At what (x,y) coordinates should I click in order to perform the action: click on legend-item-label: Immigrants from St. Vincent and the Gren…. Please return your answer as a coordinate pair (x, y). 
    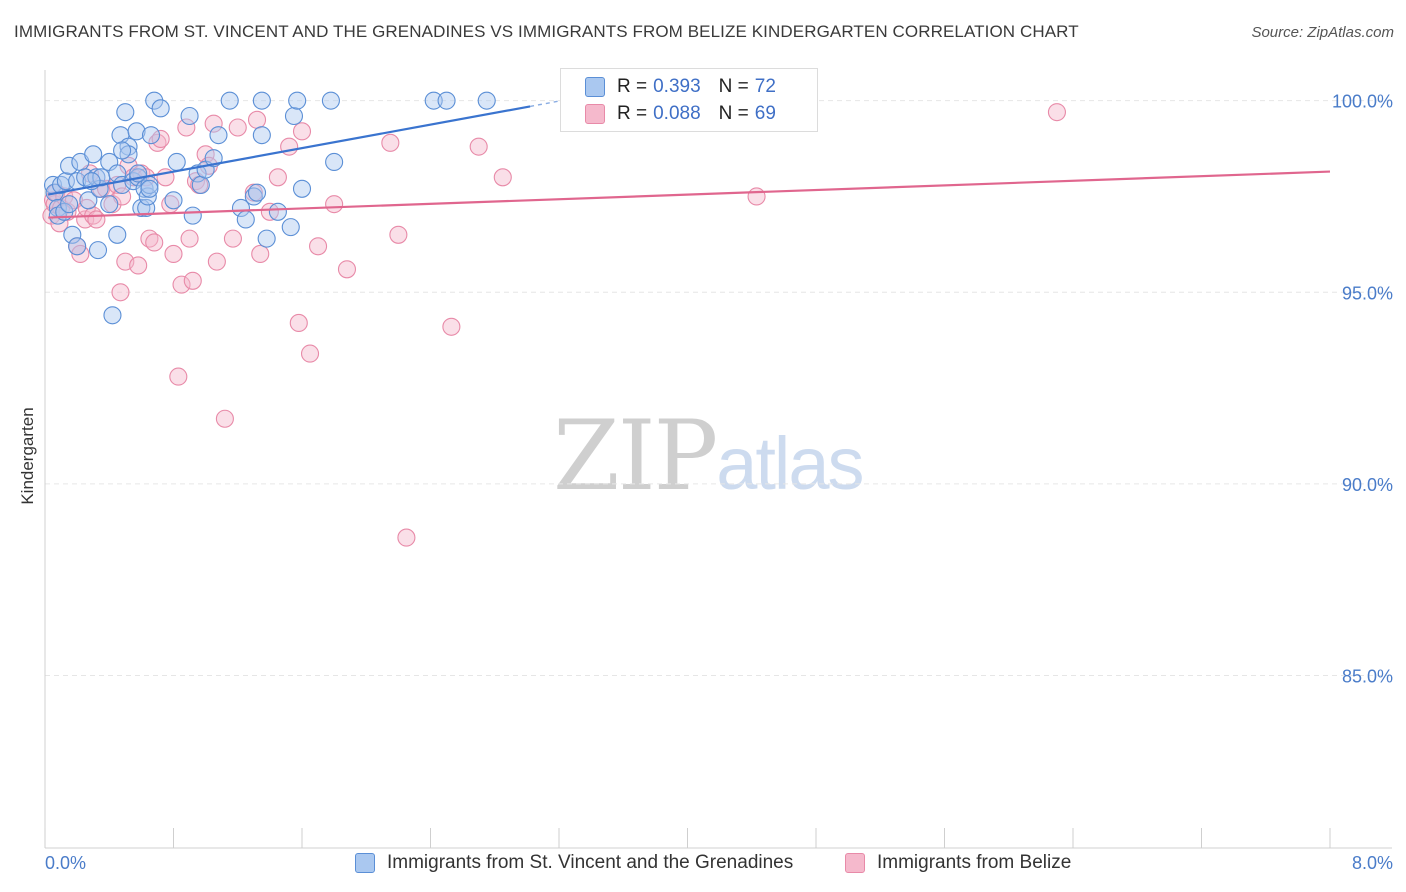
    Looking at the image, I should click on (590, 862).